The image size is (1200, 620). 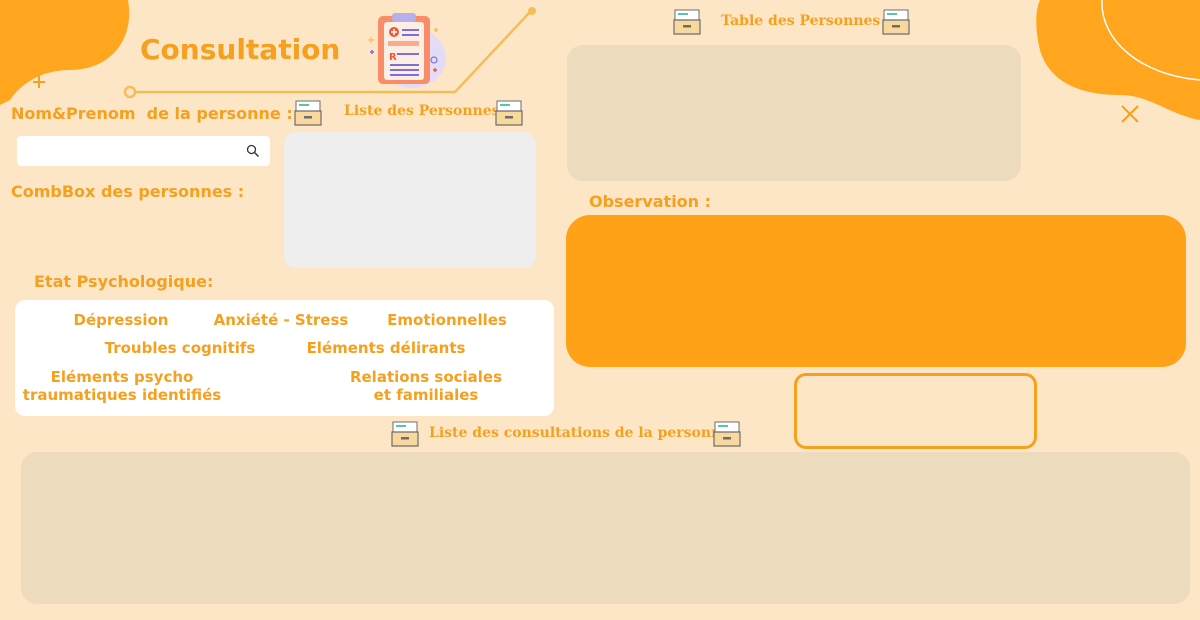 I want to click on option-elements-delirants: Eléments délirants, so click(x=386, y=348).